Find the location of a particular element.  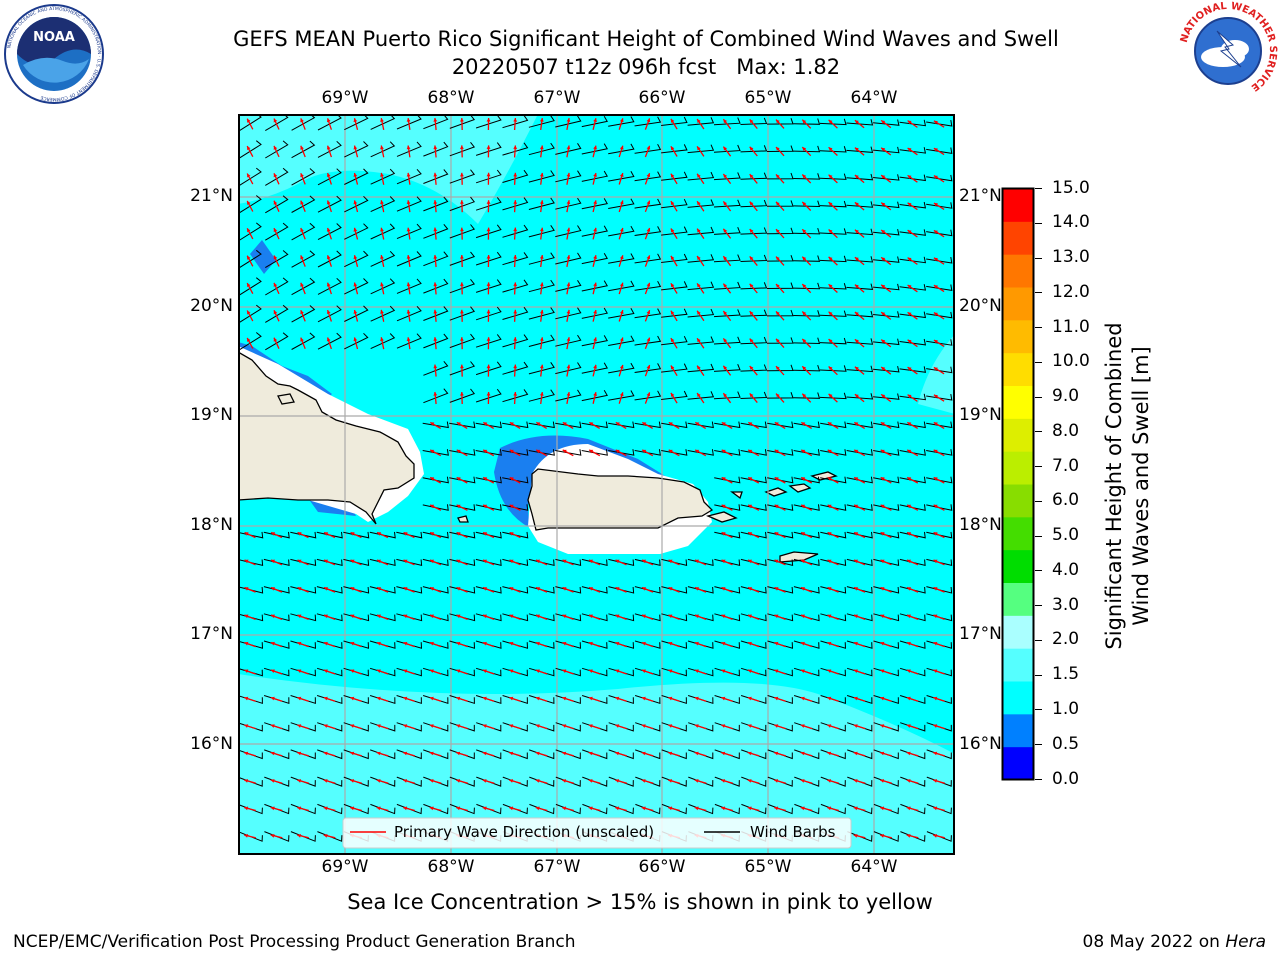

lat-label-left: 19°N is located at coordinates (211, 415).